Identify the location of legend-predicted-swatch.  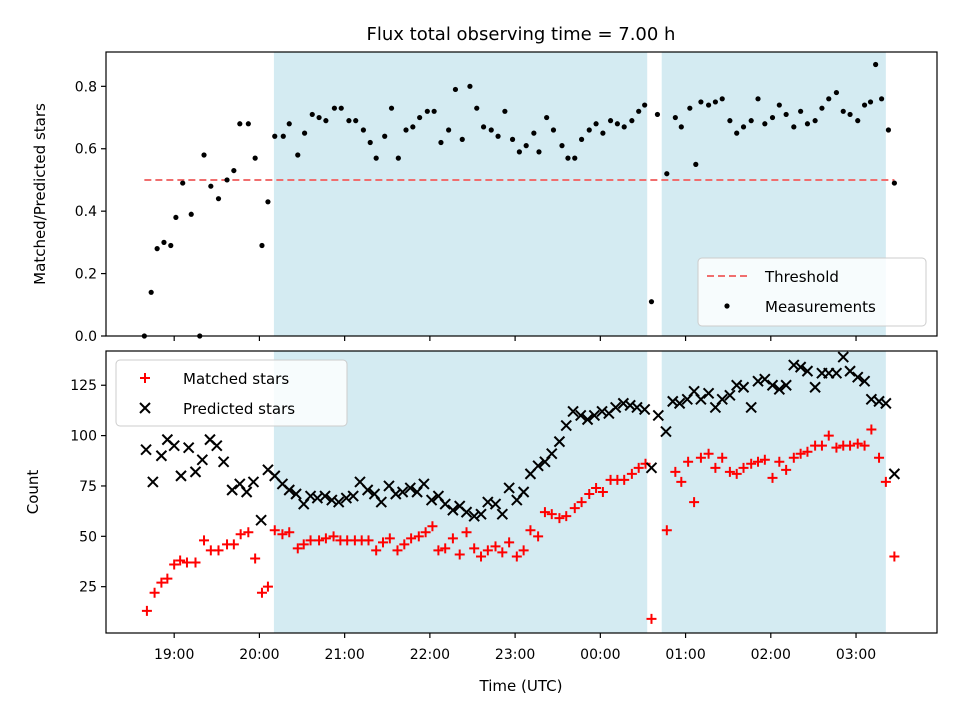
(145, 408).